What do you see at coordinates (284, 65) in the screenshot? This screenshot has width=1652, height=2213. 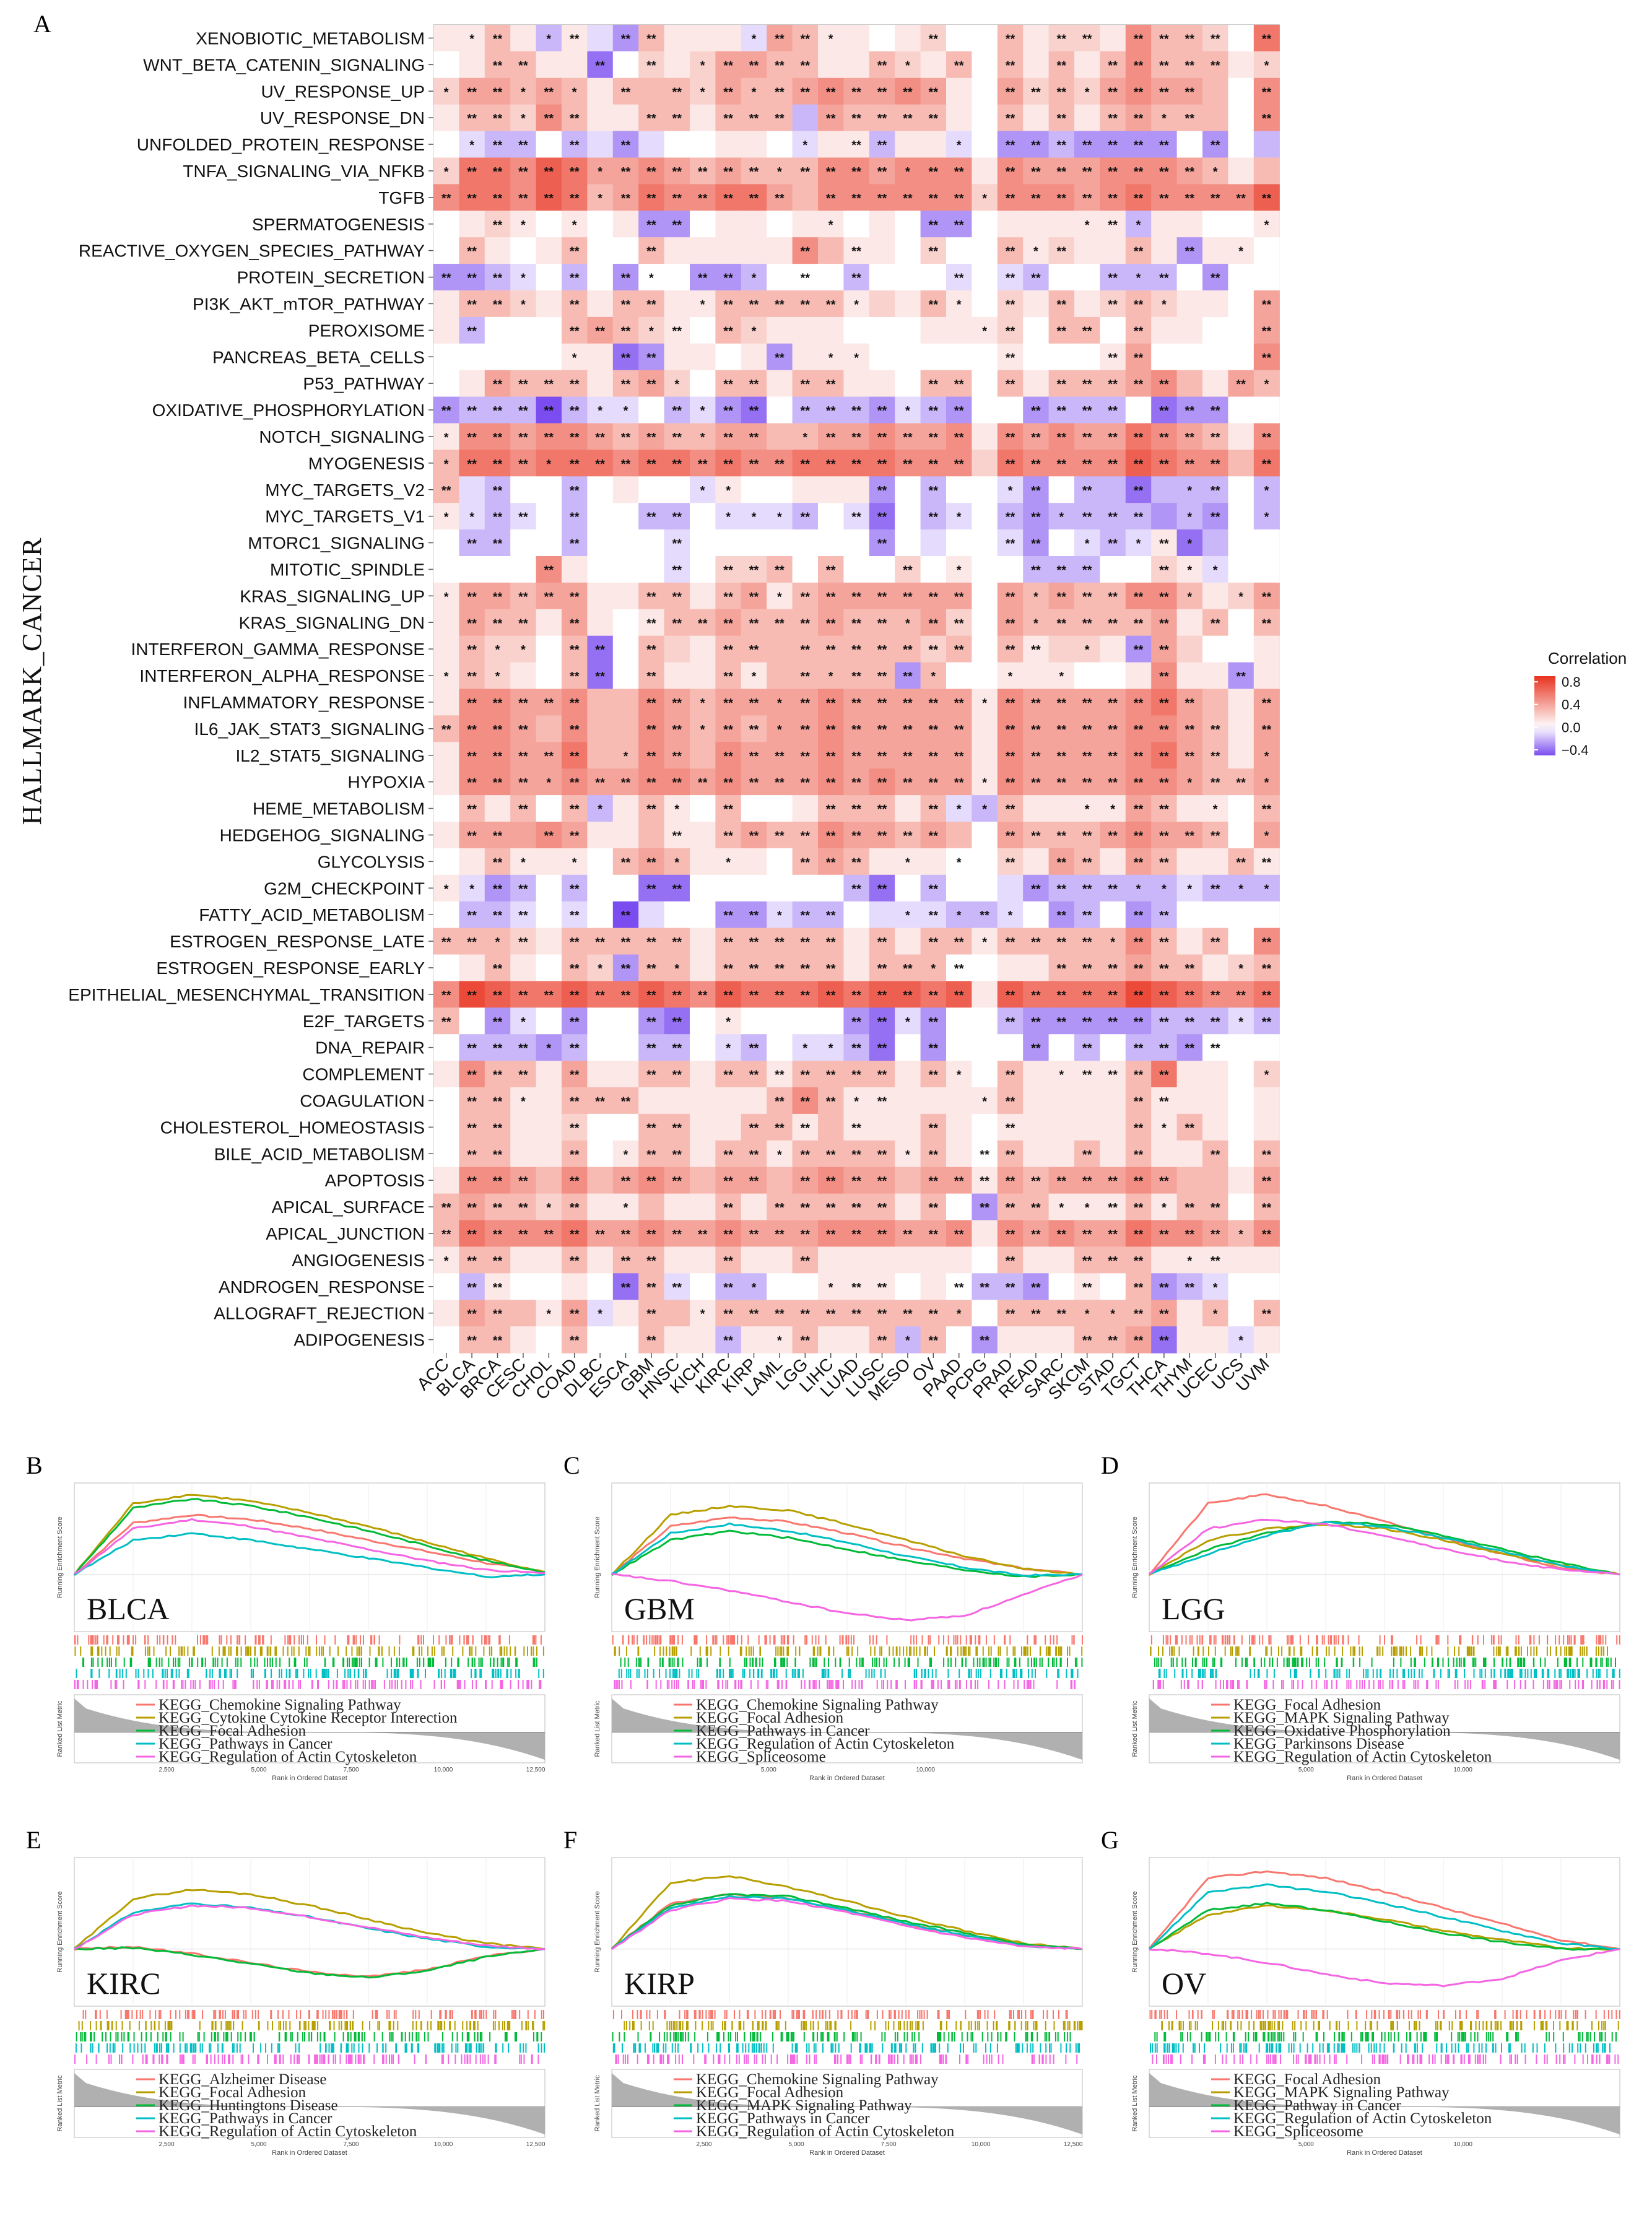 I see `row-label: WNT_BETA_CATENIN_SIGNALING` at bounding box center [284, 65].